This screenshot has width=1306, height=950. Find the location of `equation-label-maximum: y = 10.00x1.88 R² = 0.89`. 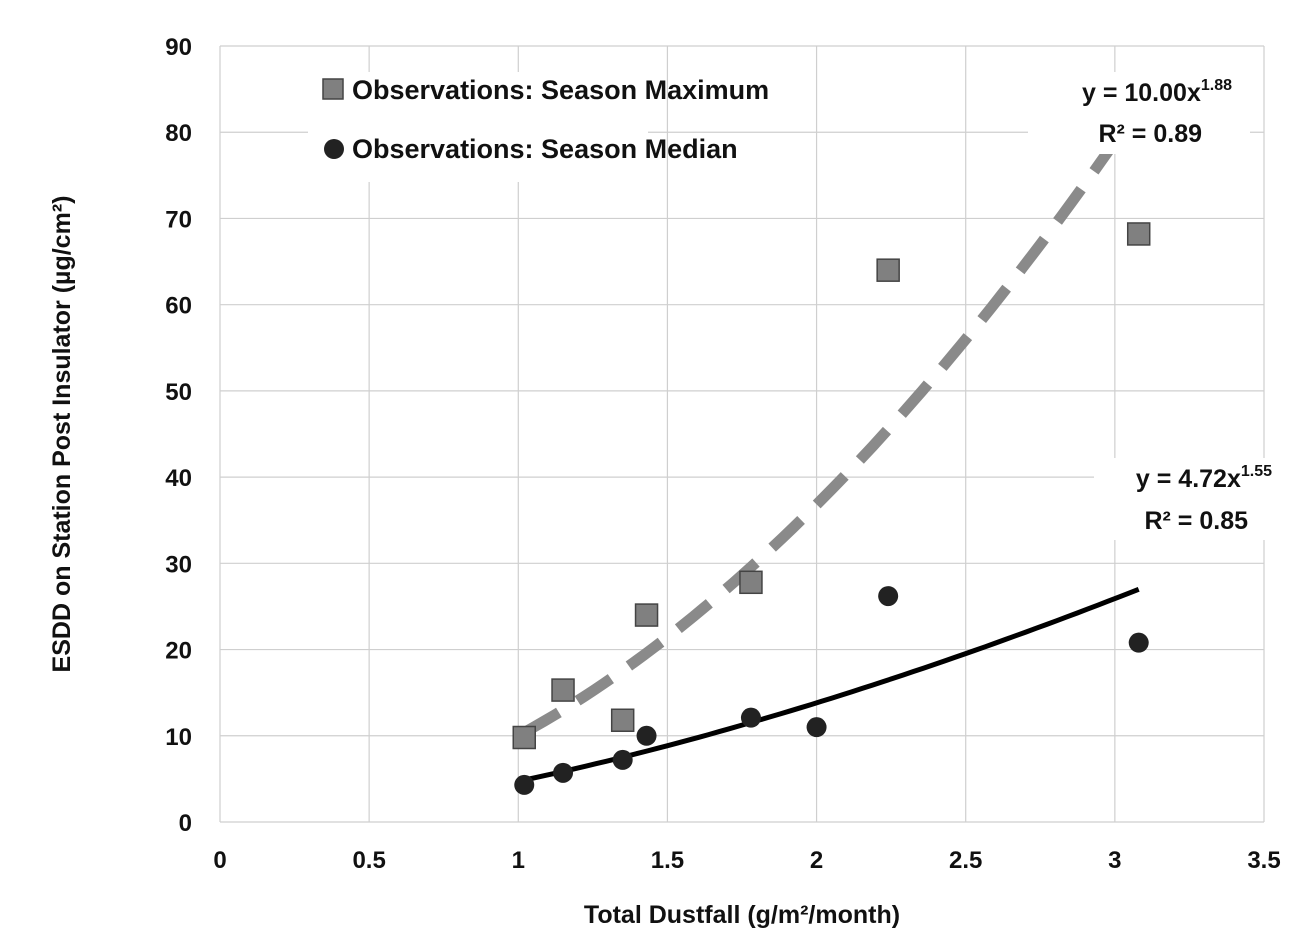

equation-label-maximum: y = 10.00x1.88 R² = 0.89 is located at coordinates (1139, 113).